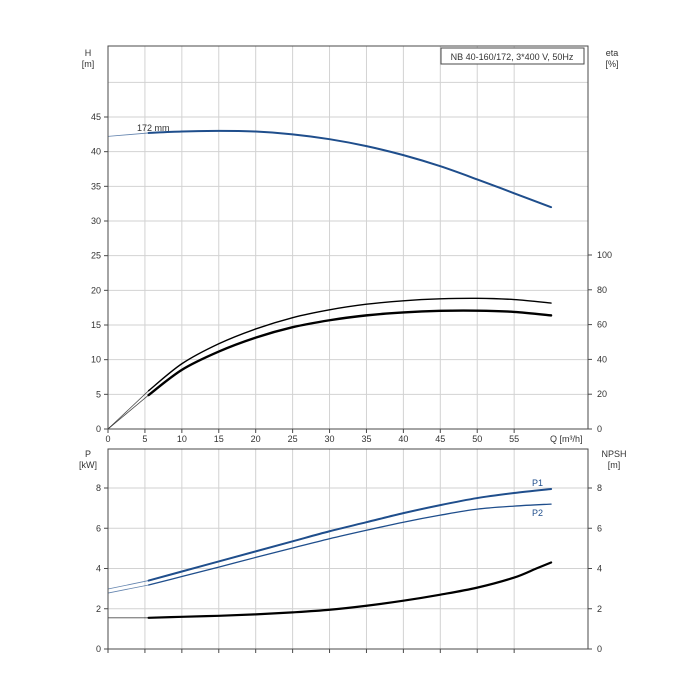 Image resolution: width=700 pixels, height=700 pixels. What do you see at coordinates (88, 64) in the screenshot?
I see `top-left-axis-label-2: [m]` at bounding box center [88, 64].